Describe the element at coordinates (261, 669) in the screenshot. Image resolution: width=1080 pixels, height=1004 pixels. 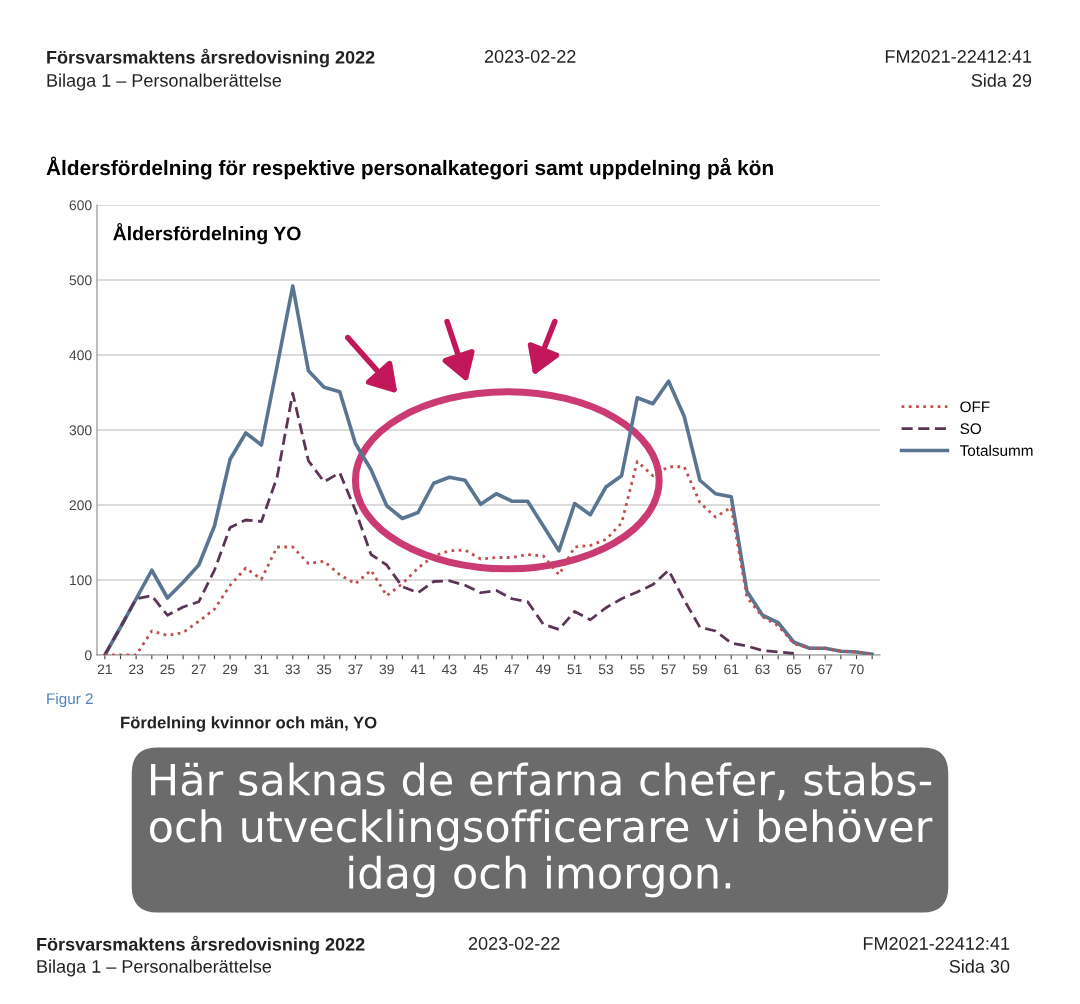
I see `x-tick-label: 31` at that location.